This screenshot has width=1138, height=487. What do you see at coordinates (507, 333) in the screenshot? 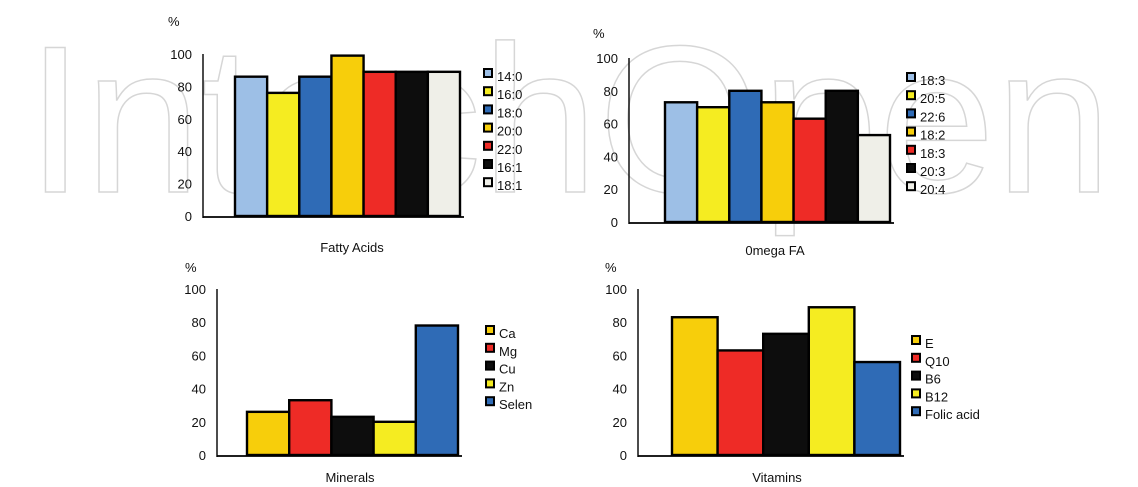
I see `legend-label: Ca` at bounding box center [507, 333].